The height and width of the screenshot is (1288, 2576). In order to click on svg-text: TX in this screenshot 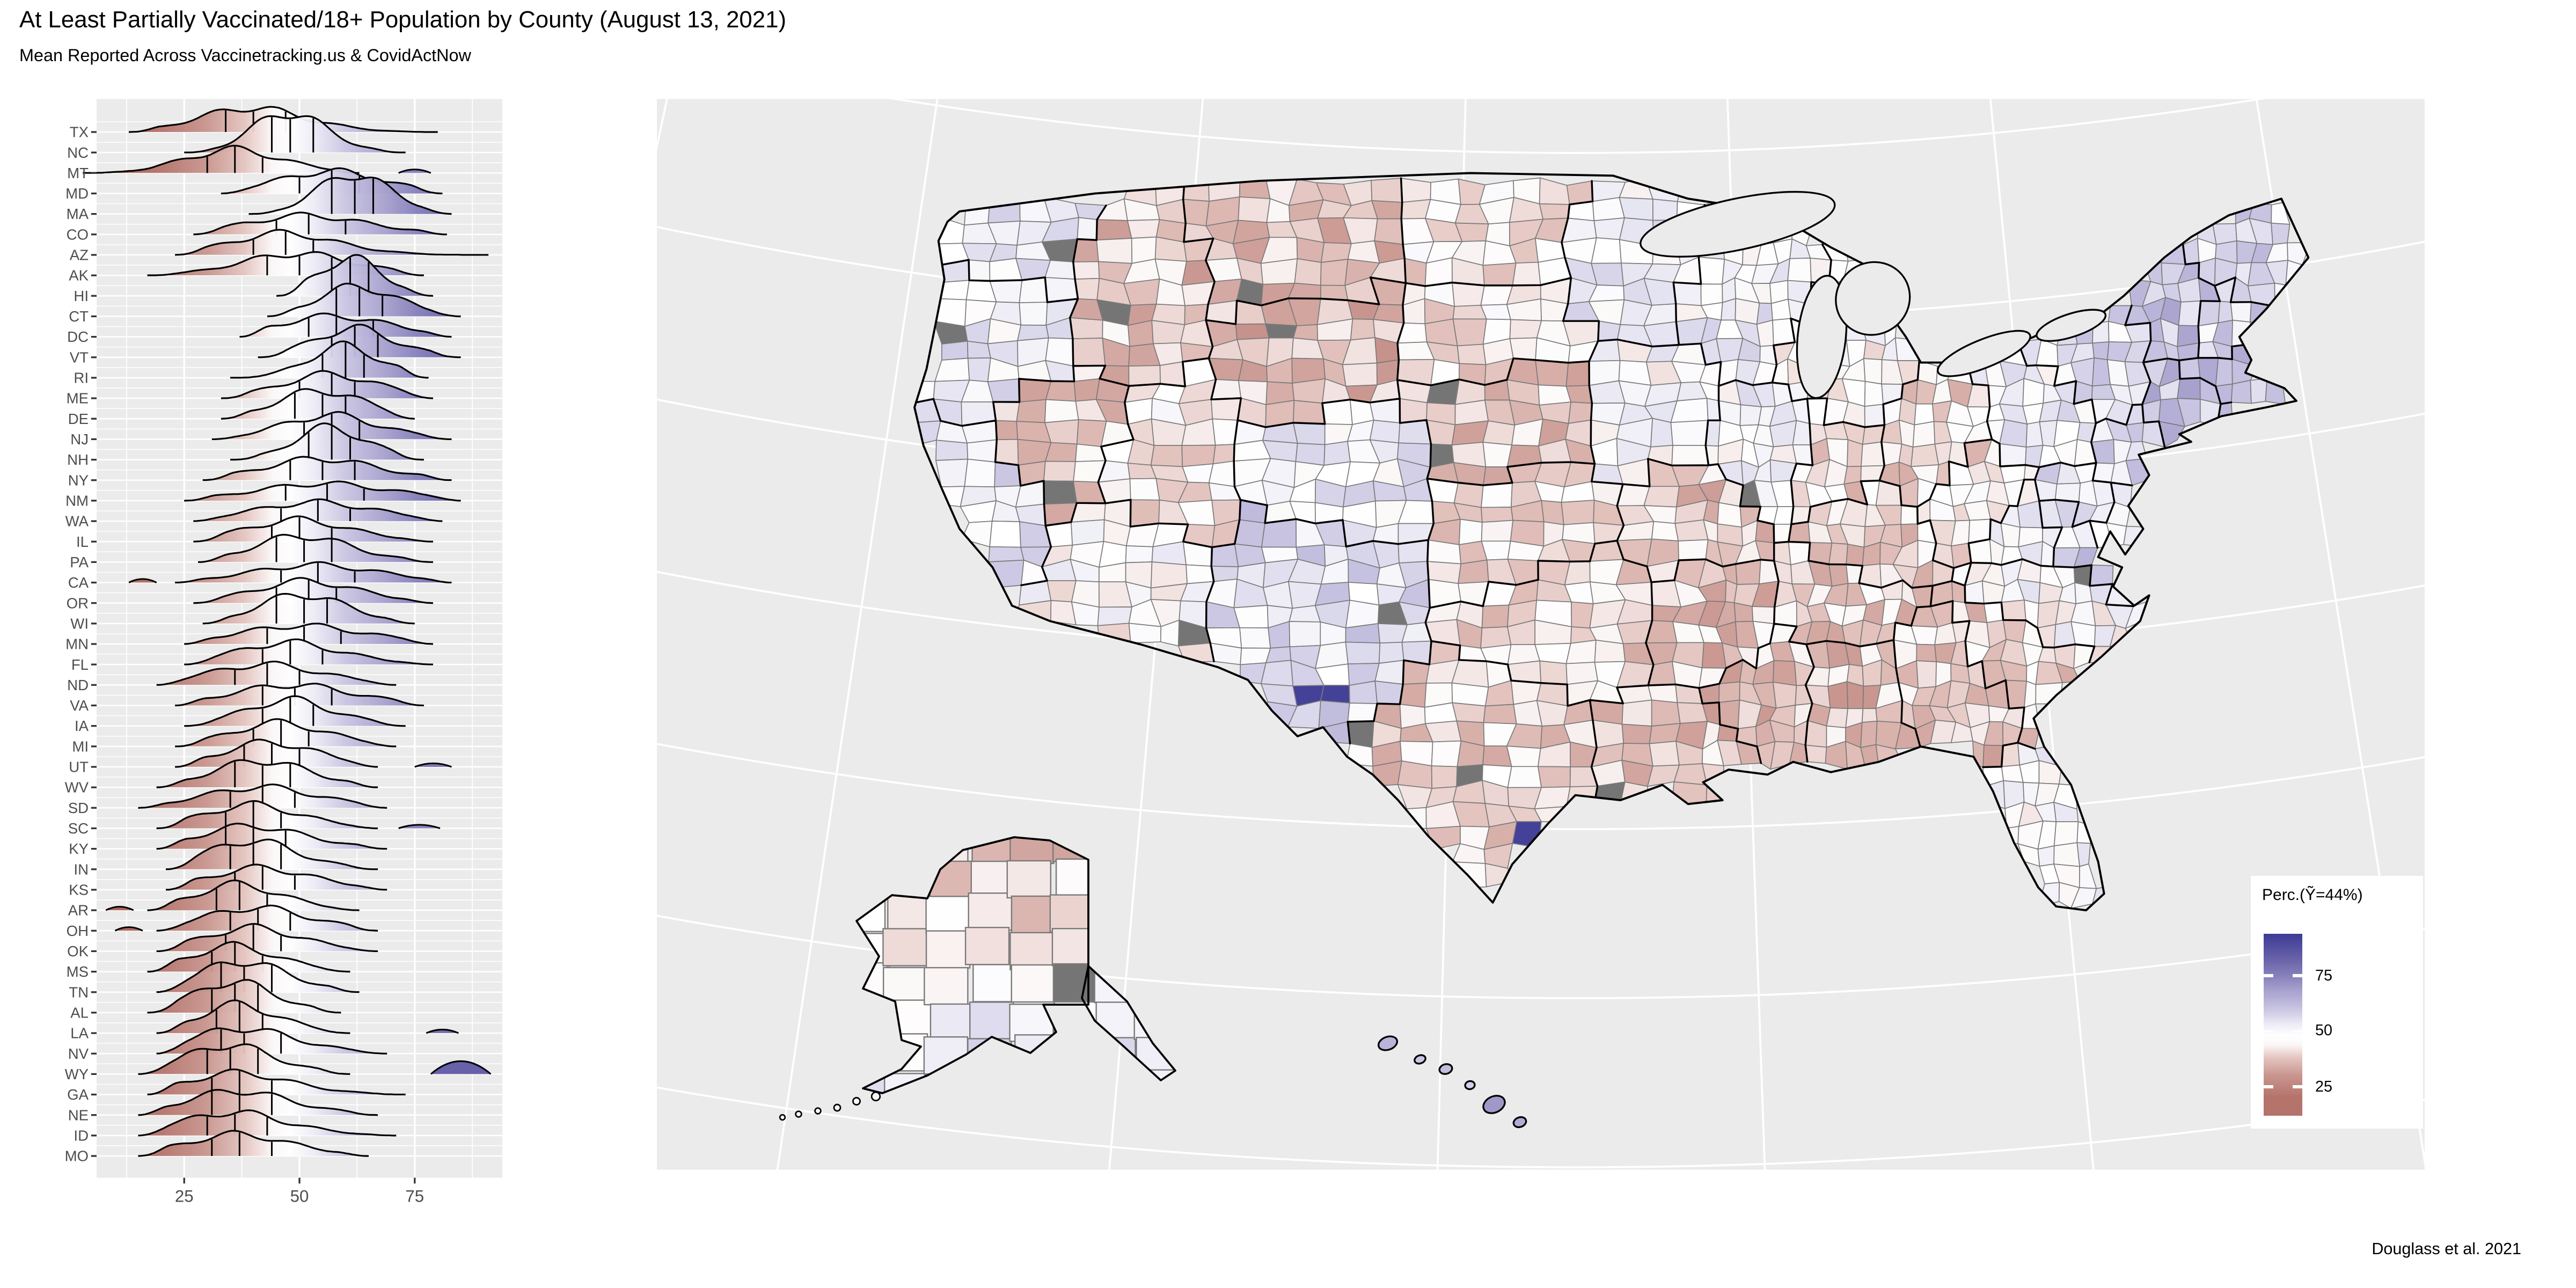, I will do `click(79, 132)`.